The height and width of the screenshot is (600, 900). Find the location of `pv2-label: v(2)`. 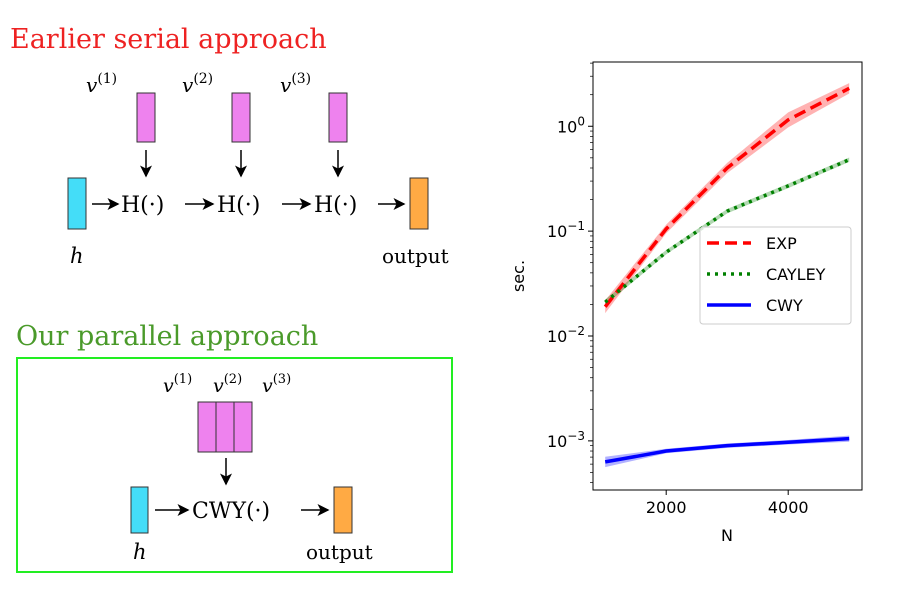

pv2-label: v(2) is located at coordinates (227, 384).